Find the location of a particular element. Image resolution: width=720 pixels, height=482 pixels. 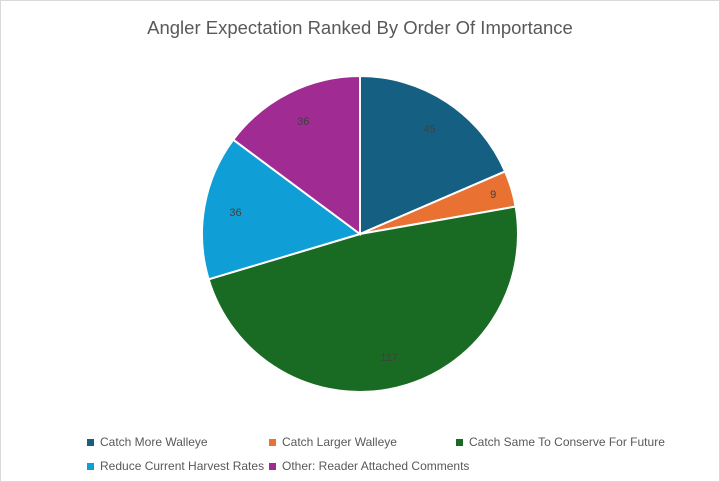

data-label-catch-more-walleye: 45 is located at coordinates (429, 129).